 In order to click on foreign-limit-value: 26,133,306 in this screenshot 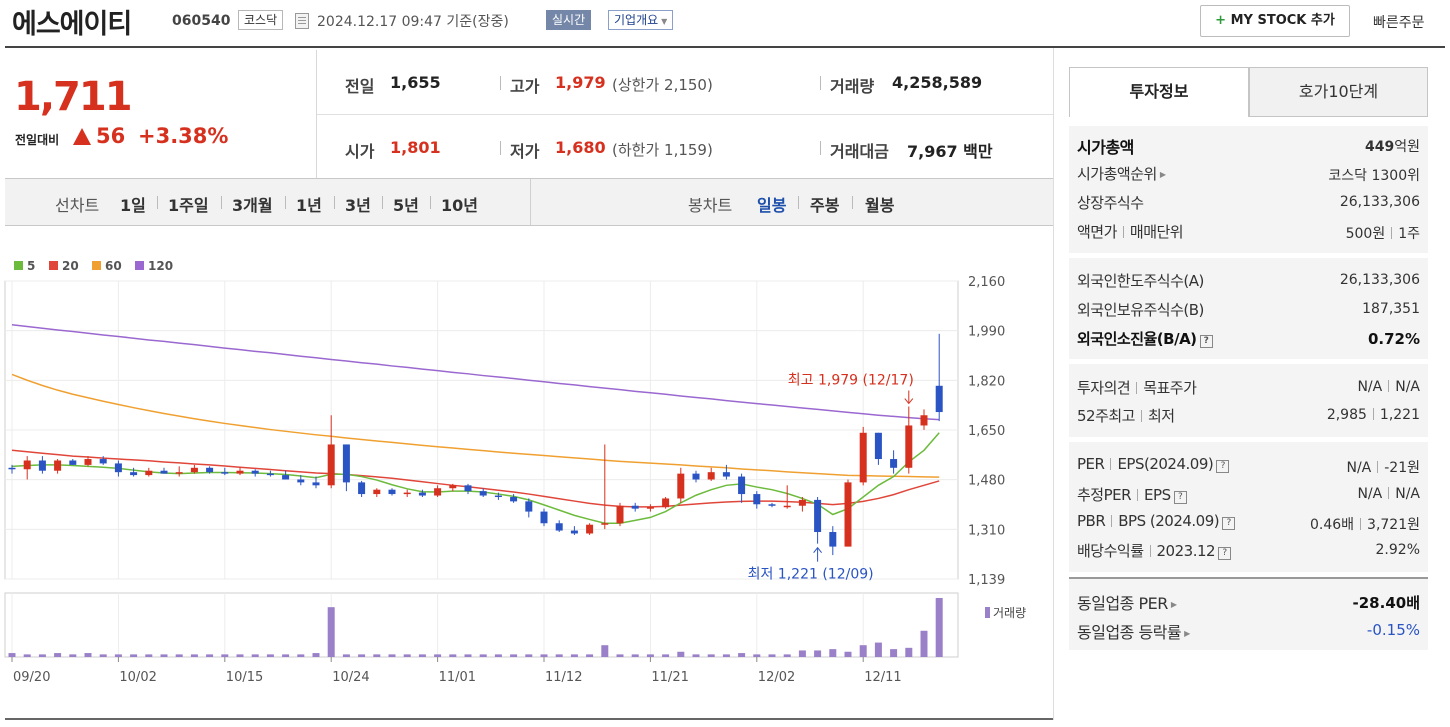, I will do `click(1379, 280)`.